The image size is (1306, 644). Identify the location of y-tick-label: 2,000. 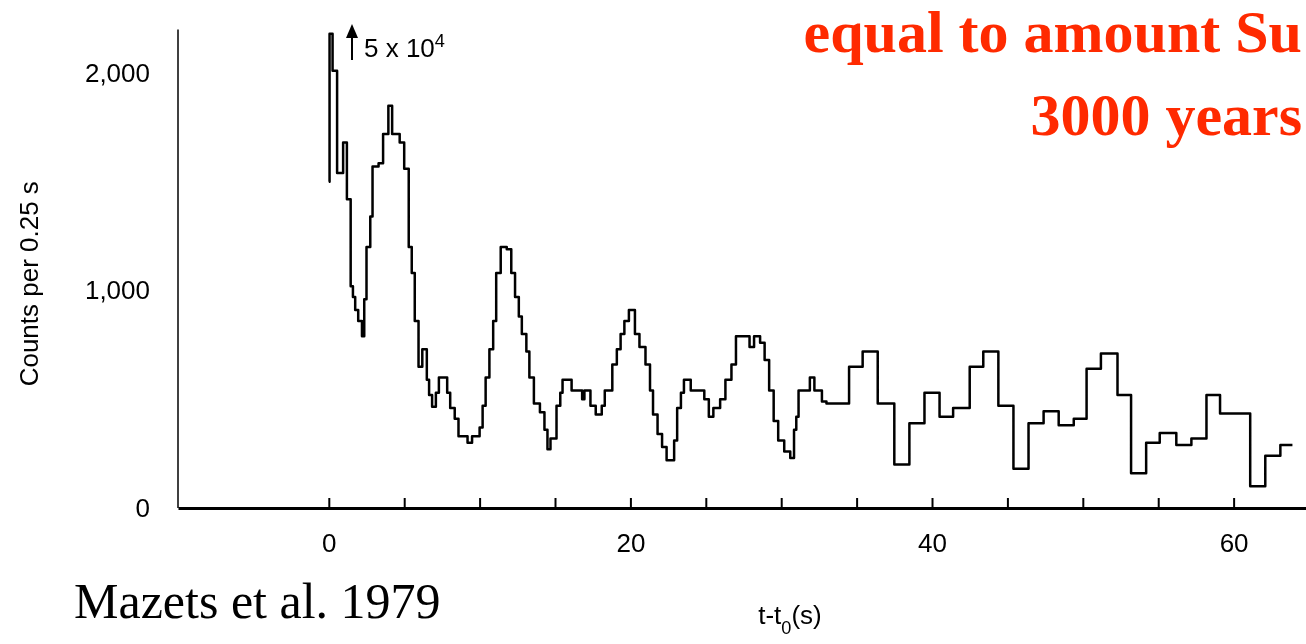
(117, 72).